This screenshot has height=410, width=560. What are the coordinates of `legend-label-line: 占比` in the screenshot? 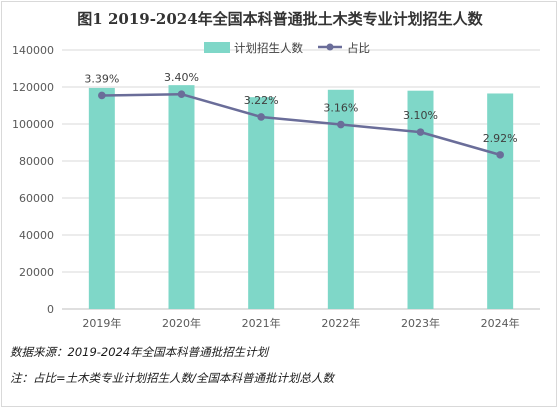 It's located at (358, 48).